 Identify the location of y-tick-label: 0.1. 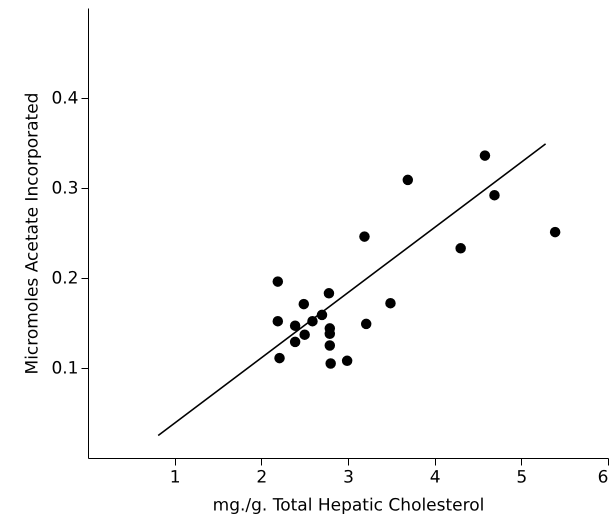
(64, 368).